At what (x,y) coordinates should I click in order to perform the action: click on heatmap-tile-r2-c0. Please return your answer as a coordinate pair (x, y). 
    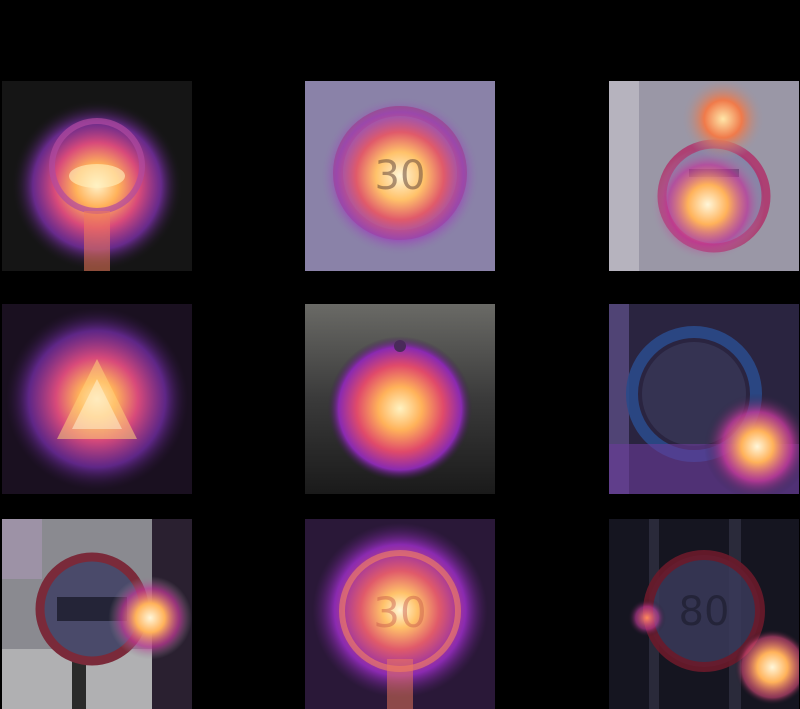
    Looking at the image, I should click on (97, 614).